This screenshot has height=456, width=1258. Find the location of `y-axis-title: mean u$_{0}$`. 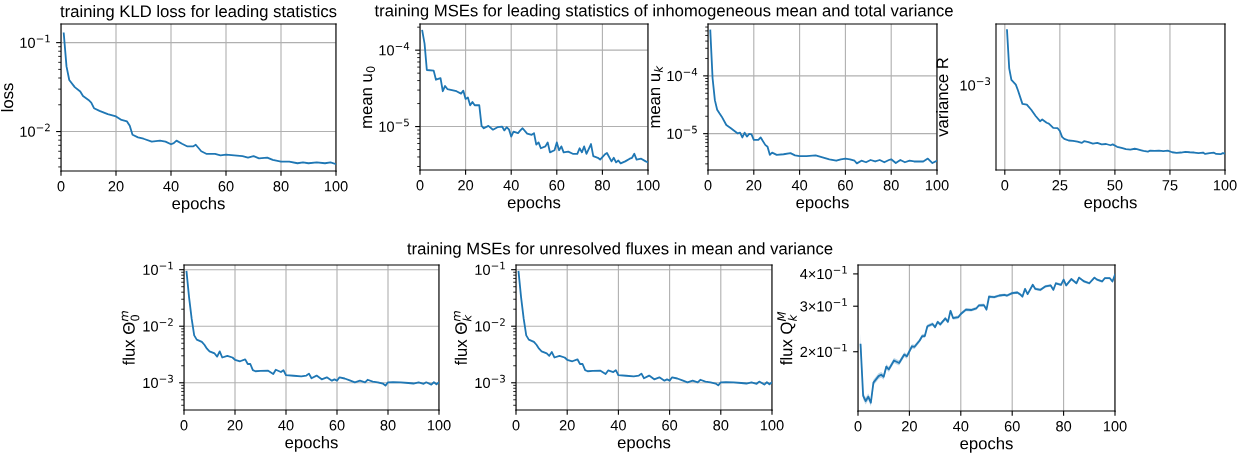

y-axis-title: mean u$_{0}$ is located at coordinates (369, 97).